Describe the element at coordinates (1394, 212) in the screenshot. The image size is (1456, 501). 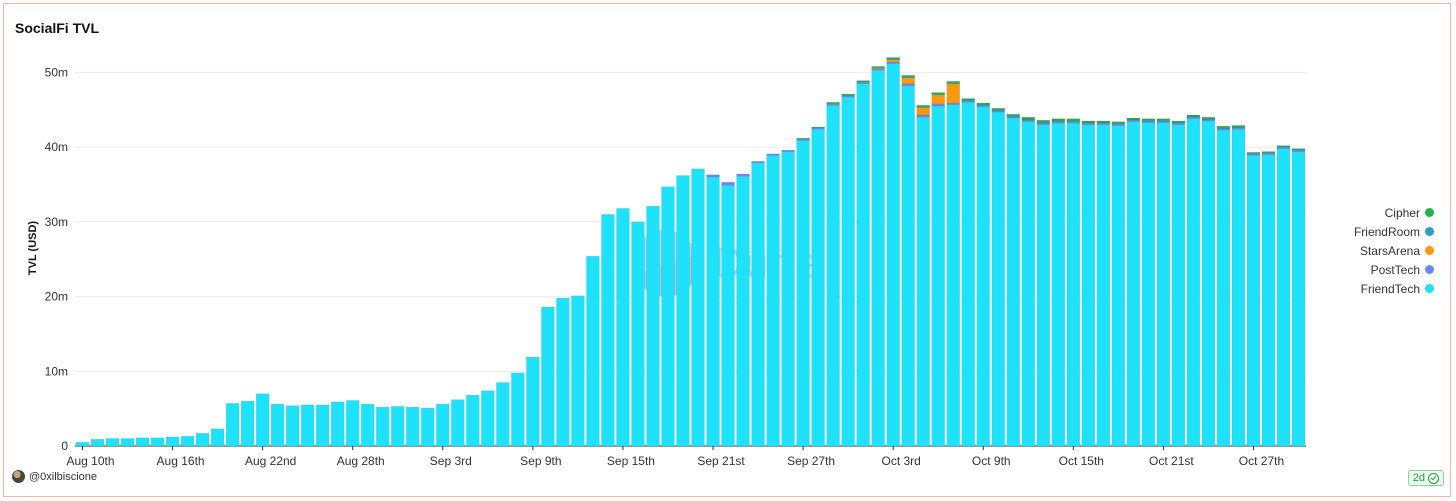
I see `legend-item-cipher: Cipher` at that location.